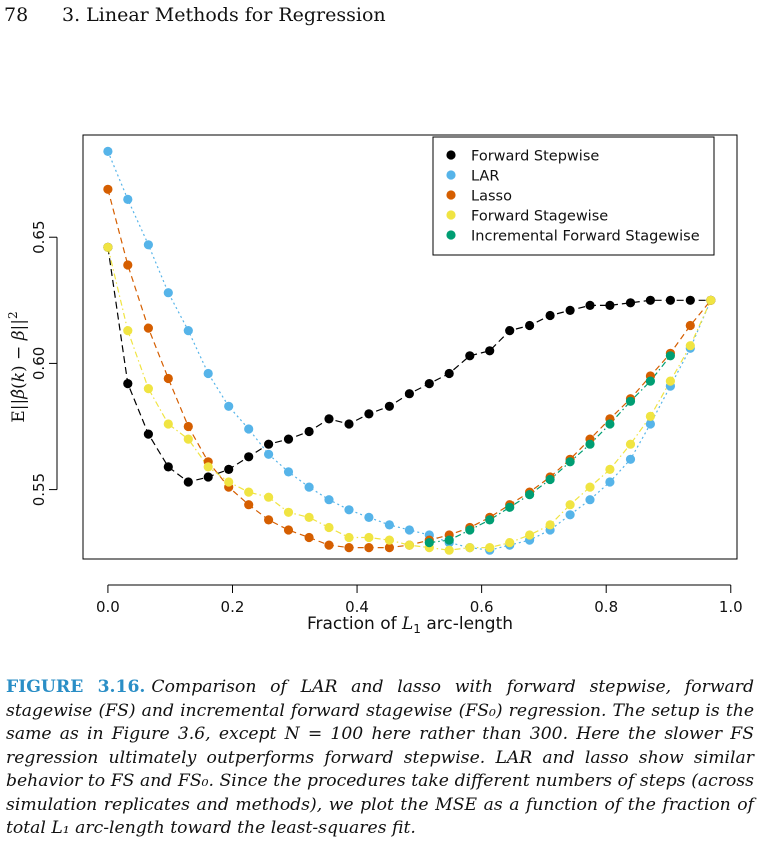 The width and height of the screenshot is (766, 859). Describe the element at coordinates (224, 15) in the screenshot. I see `chapter-title: 3. Linear Methods for Regression` at that location.